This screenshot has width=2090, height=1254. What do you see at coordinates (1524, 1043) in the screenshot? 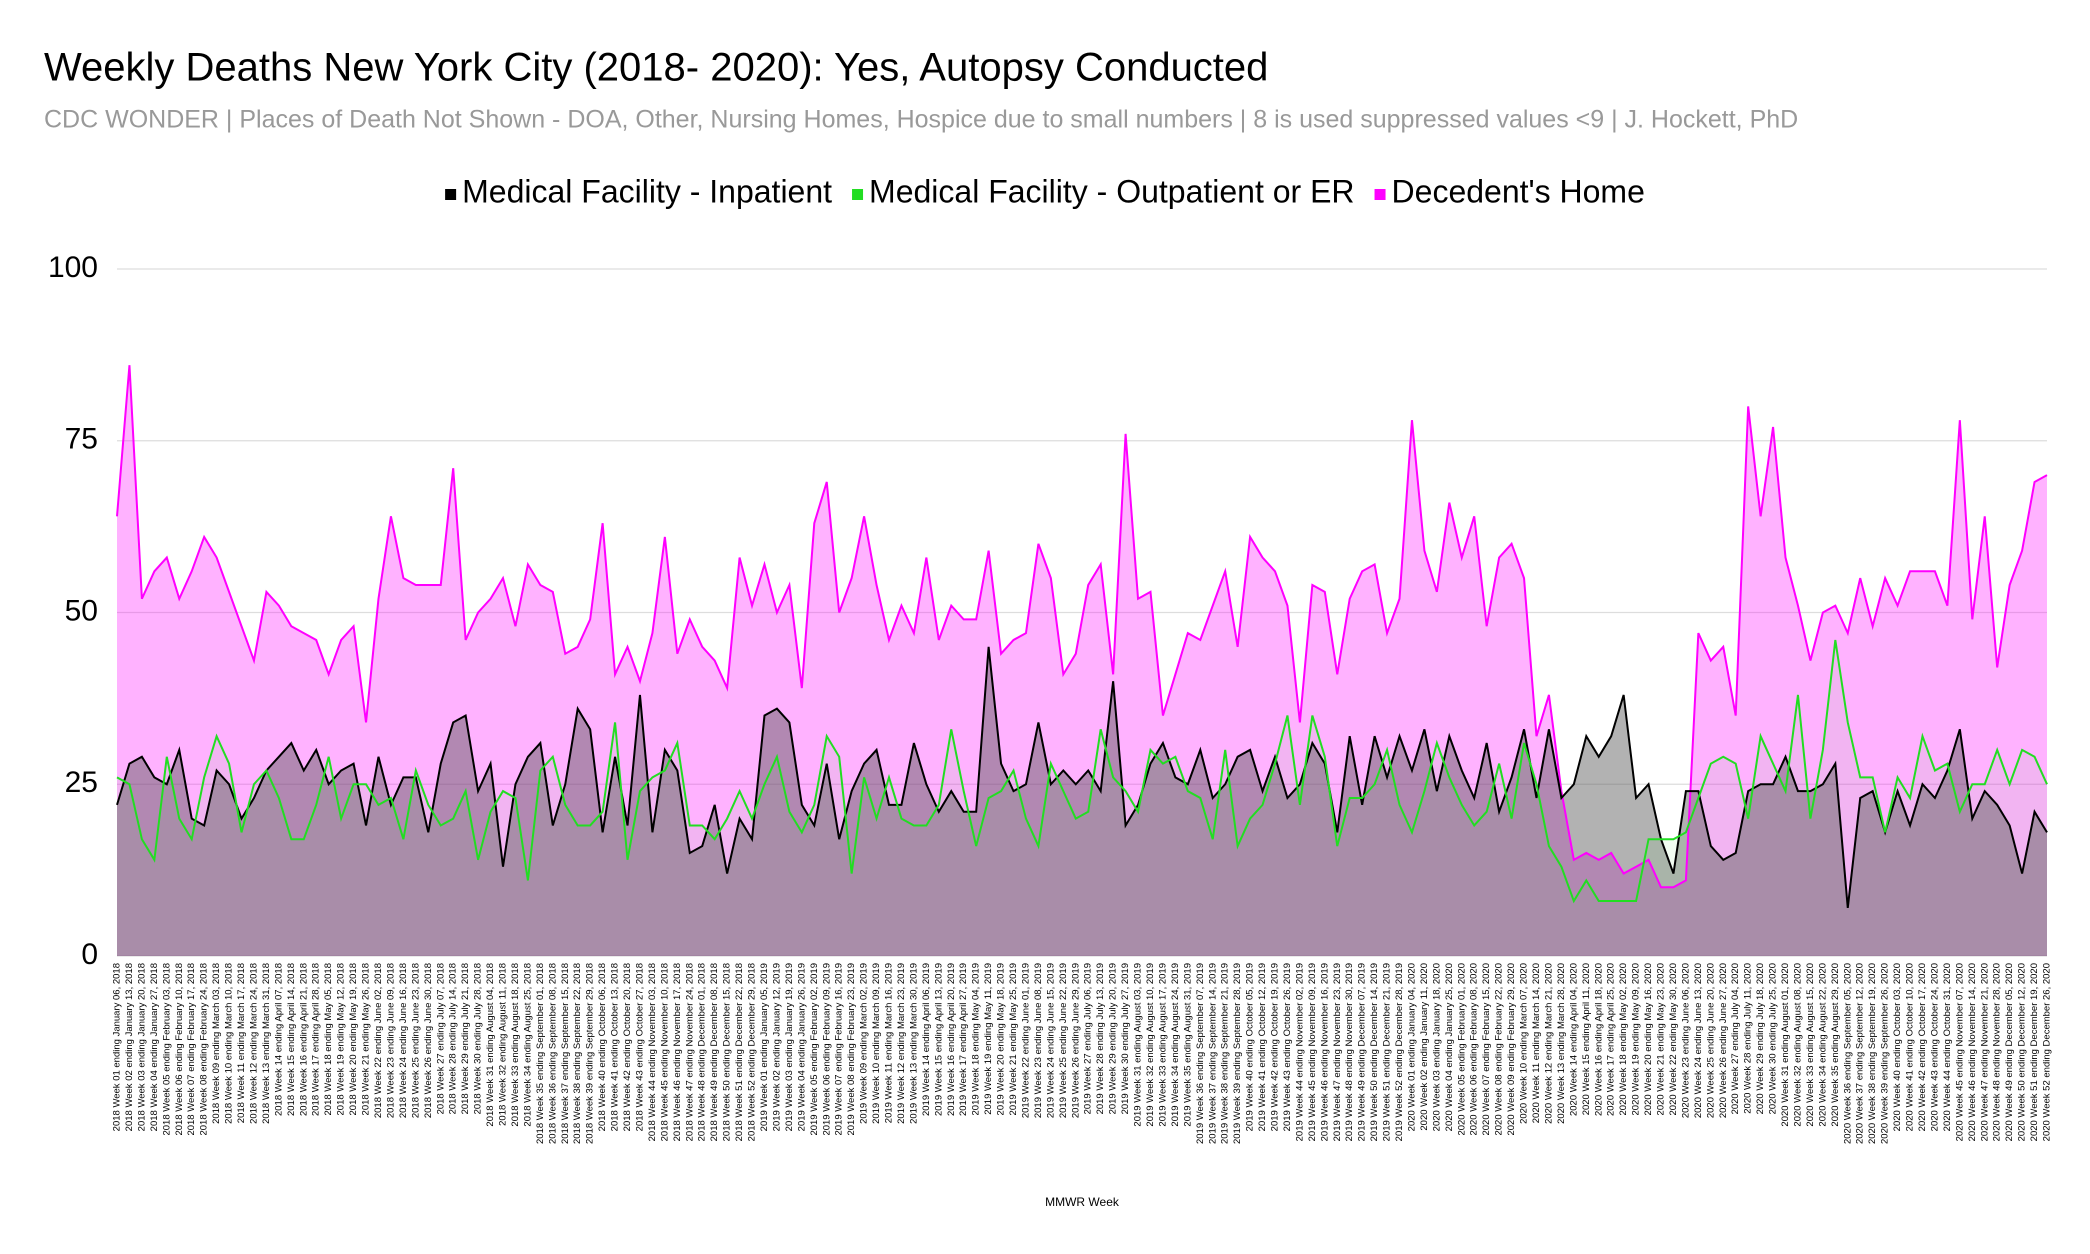
I see `x-tick-label: 2020 Week 10 ending March 07, 2020` at bounding box center [1524, 1043].